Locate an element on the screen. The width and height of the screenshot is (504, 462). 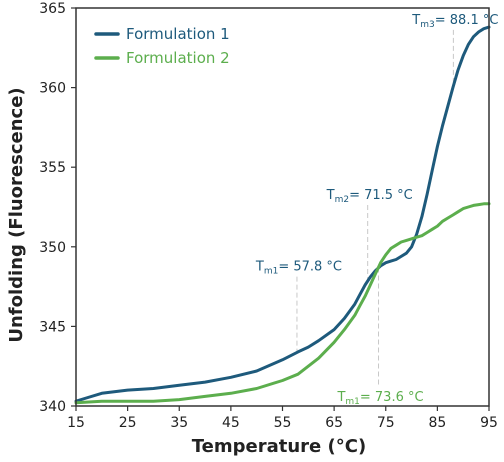
x-tick-label: 95 is located at coordinates (489, 423).